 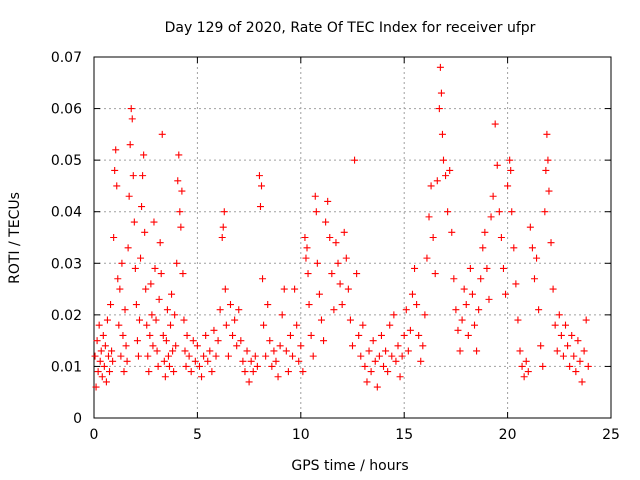 I want to click on y-tick-label: 0.03, so click(x=66, y=264).